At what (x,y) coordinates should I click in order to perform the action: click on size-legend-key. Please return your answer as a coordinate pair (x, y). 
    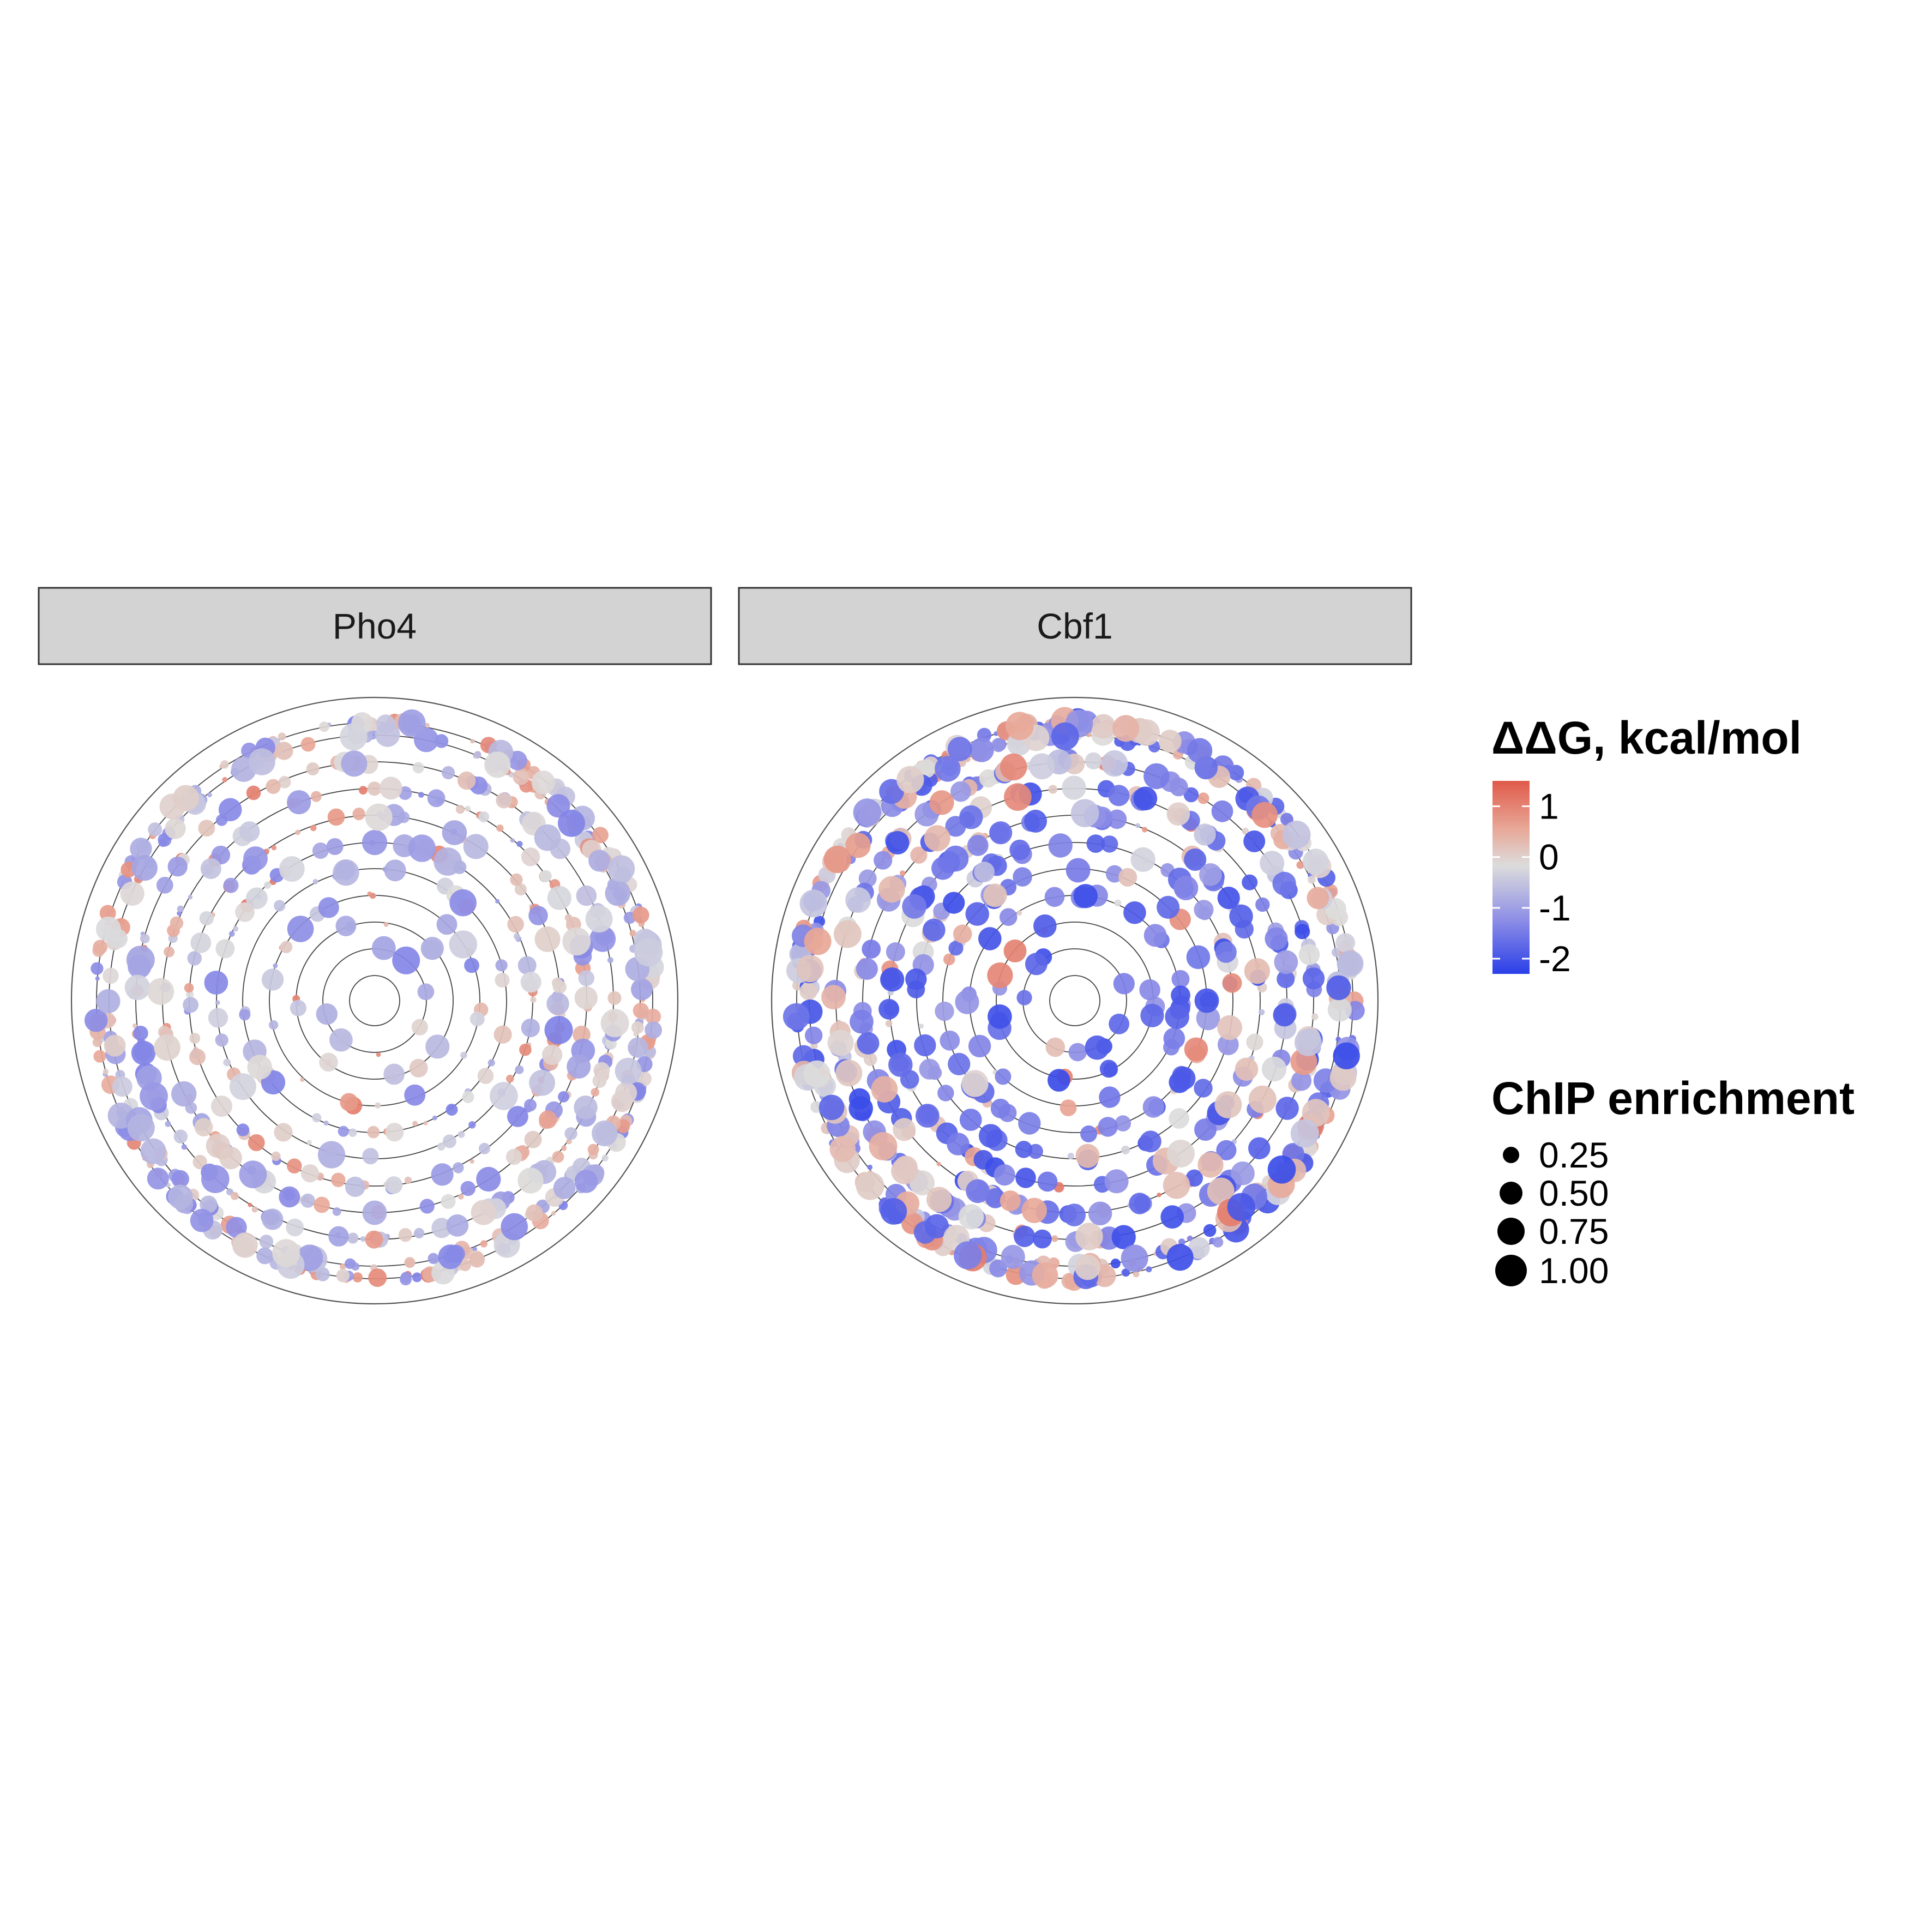
    Looking at the image, I should click on (1511, 1193).